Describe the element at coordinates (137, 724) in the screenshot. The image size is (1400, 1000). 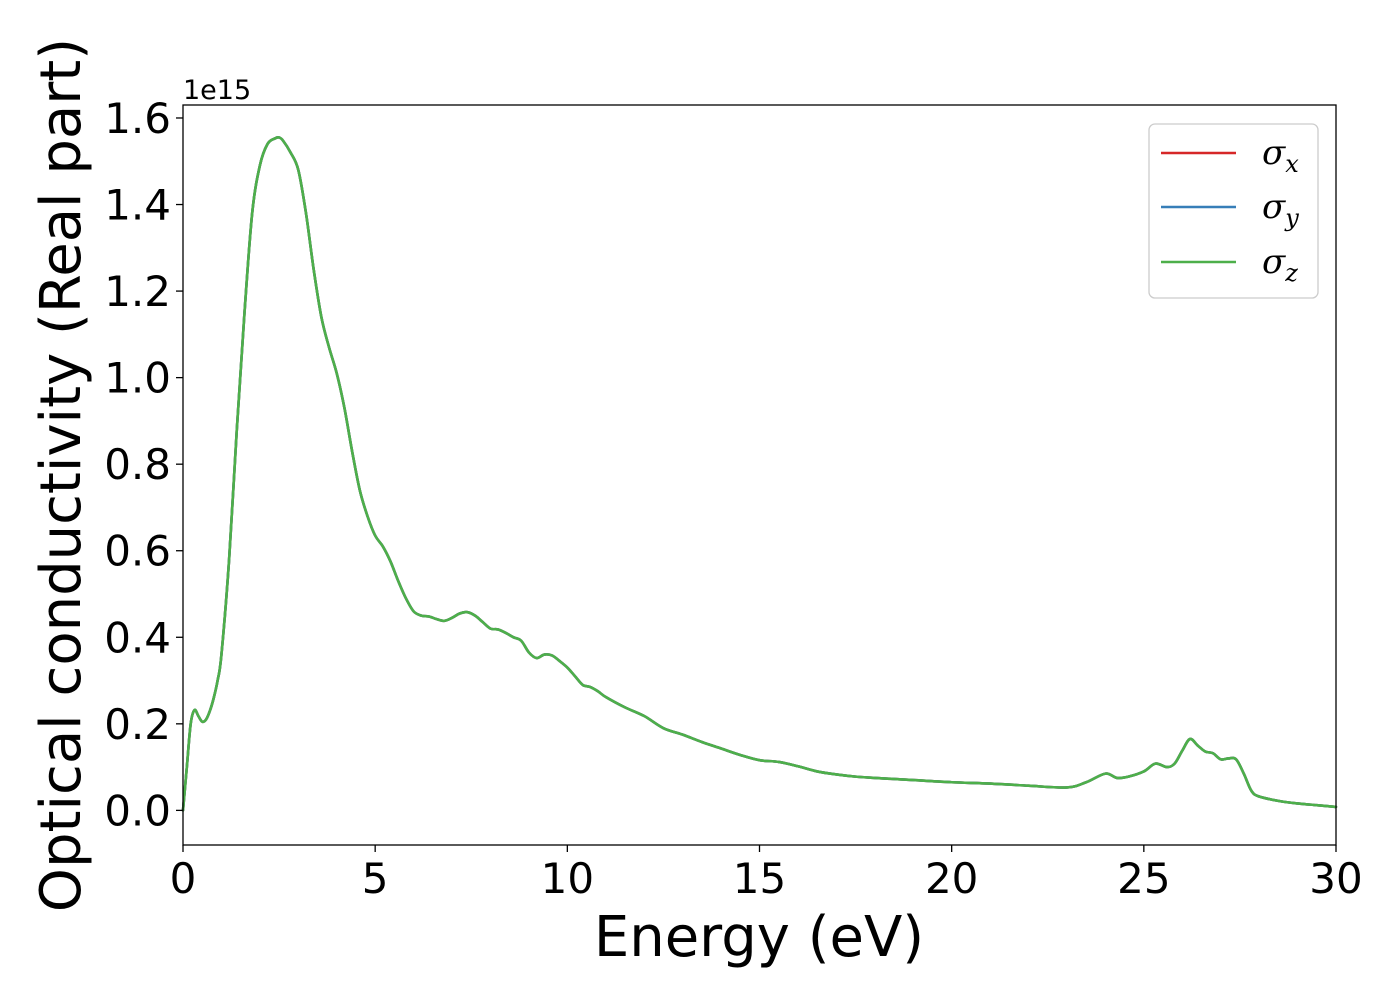
I see `y-tick-label: 0.2` at that location.